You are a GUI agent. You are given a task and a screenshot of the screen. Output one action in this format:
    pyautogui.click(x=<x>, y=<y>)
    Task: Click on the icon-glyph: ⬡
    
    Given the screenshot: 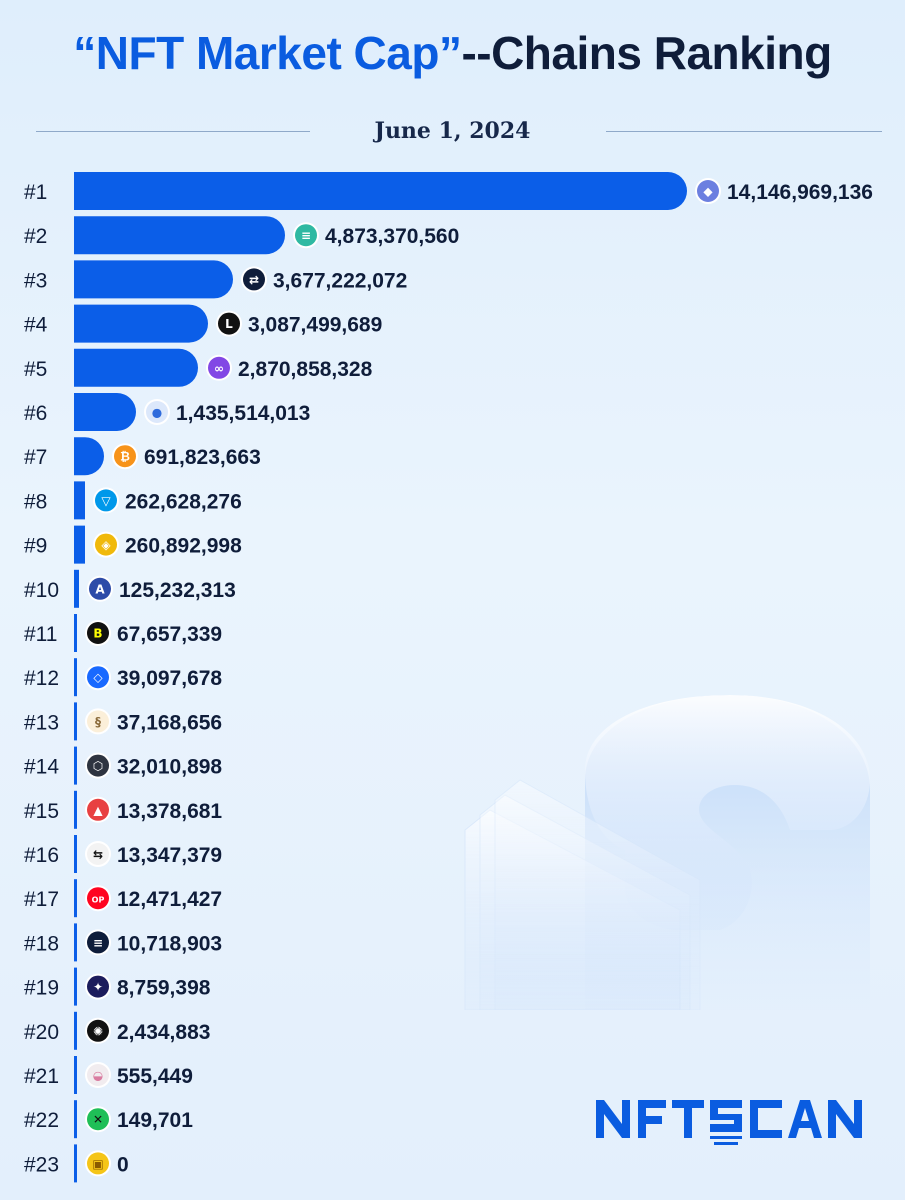 What is the action you would take?
    pyautogui.click(x=98, y=766)
    